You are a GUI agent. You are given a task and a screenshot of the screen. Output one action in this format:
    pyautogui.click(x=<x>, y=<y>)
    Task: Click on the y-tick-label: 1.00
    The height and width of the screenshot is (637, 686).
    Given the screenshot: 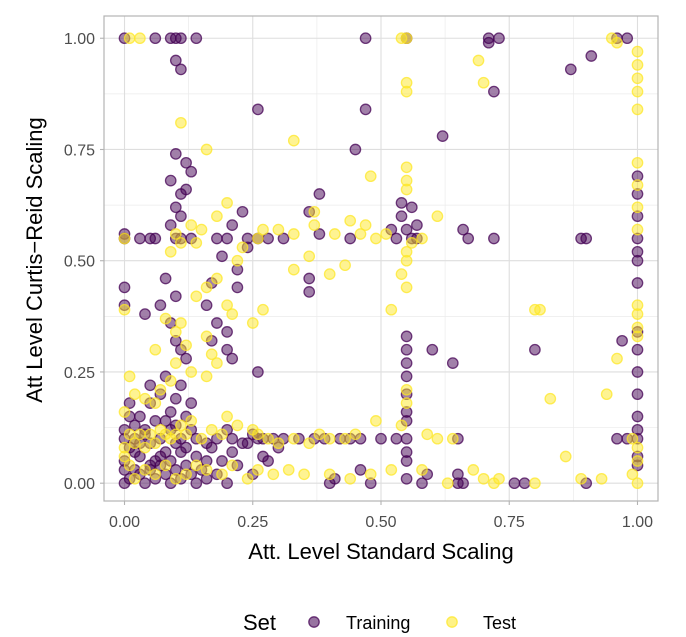 What is the action you would take?
    pyautogui.click(x=79, y=39)
    